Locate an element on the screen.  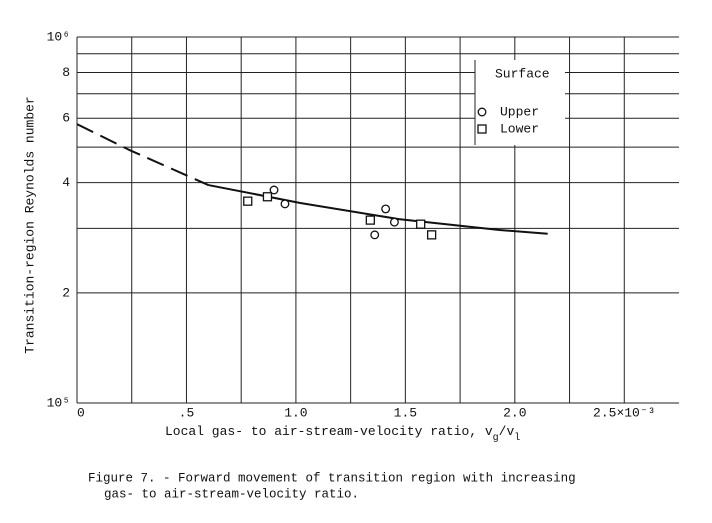
x-axis-label-text: /v is located at coordinates (507, 431).